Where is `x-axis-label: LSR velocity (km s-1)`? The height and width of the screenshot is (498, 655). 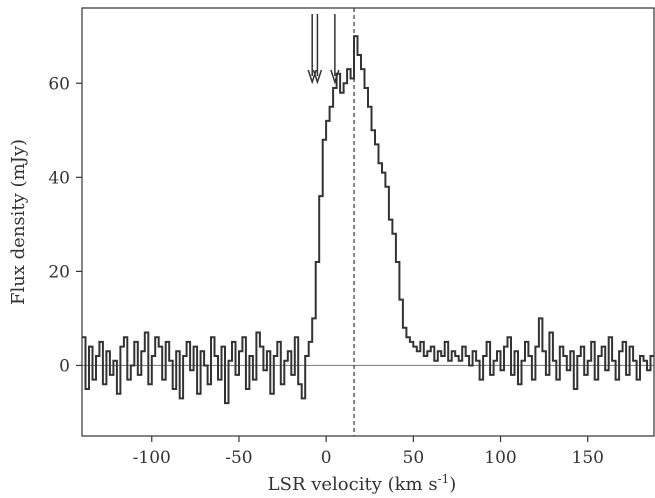
x-axis-label: LSR velocity (km s-1) is located at coordinates (362, 483).